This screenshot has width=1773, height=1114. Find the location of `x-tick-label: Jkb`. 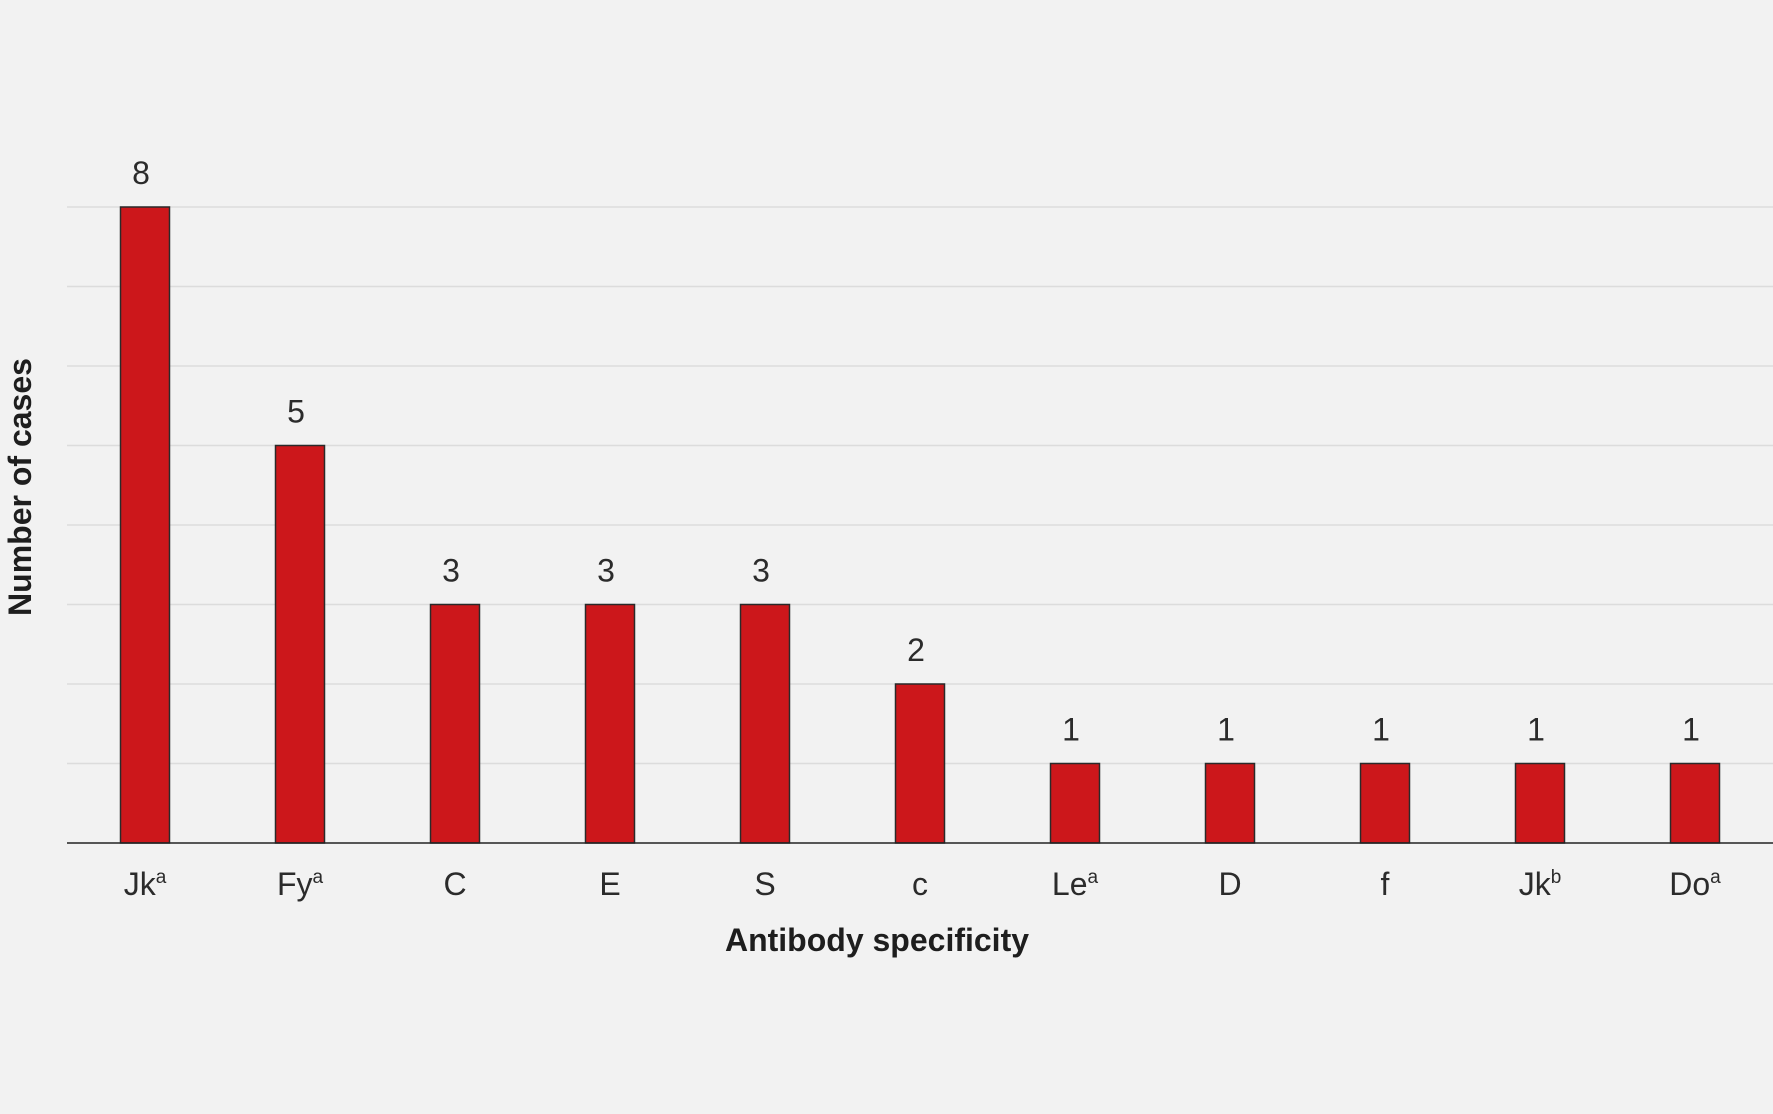

x-tick-label: Jkb is located at coordinates (1540, 884).